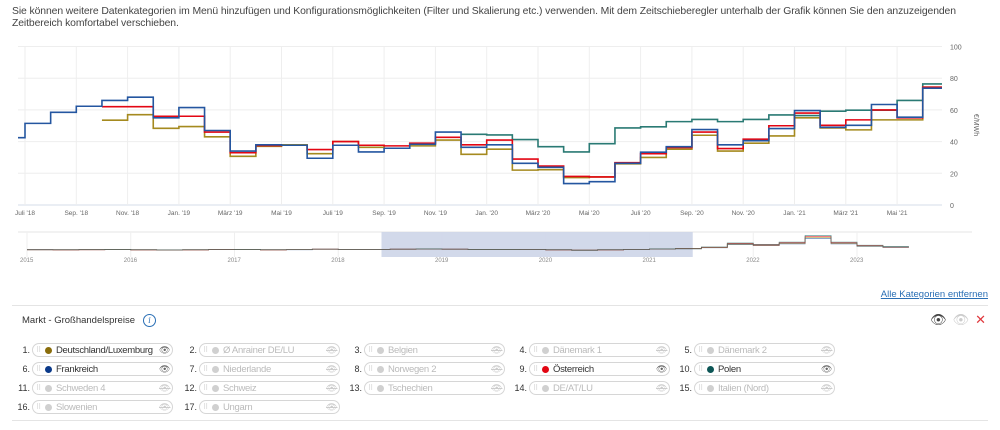 The image size is (1000, 430). Describe the element at coordinates (434, 369) in the screenshot. I see `legend-pill: ⠿ Norwegen 2 👁` at that location.